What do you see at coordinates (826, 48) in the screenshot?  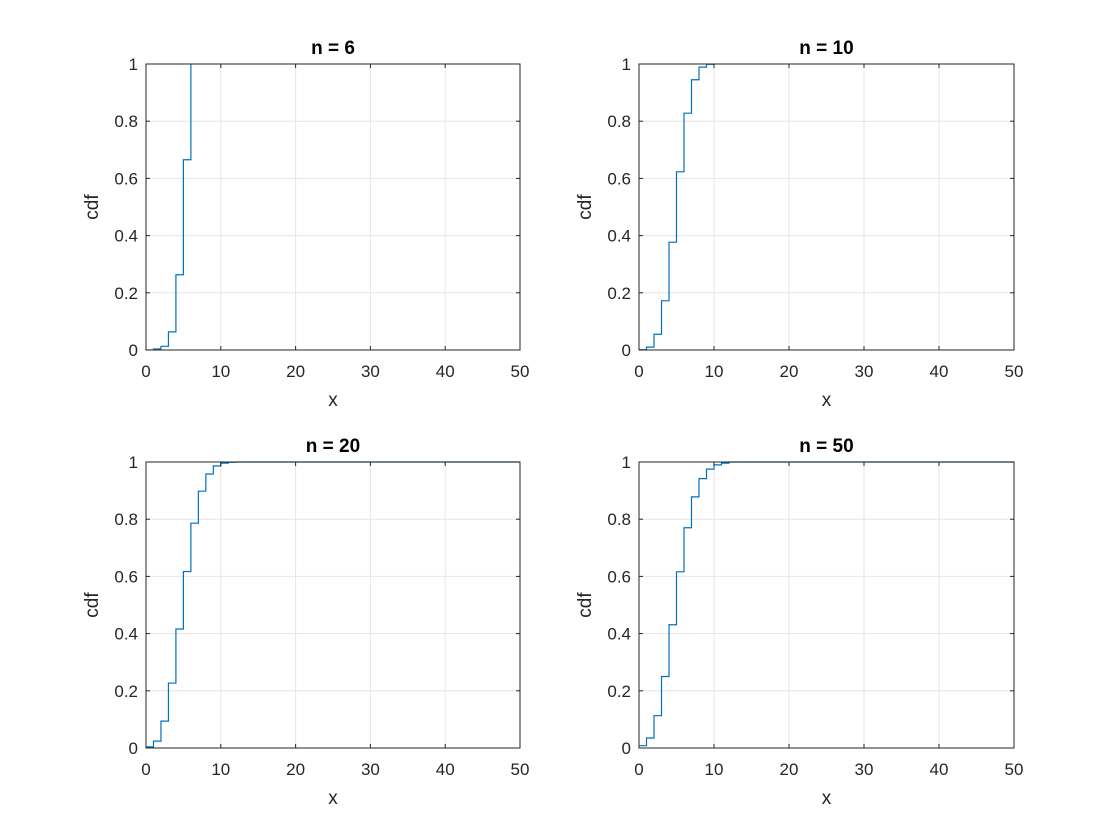 I see `panel-title: n = 10` at bounding box center [826, 48].